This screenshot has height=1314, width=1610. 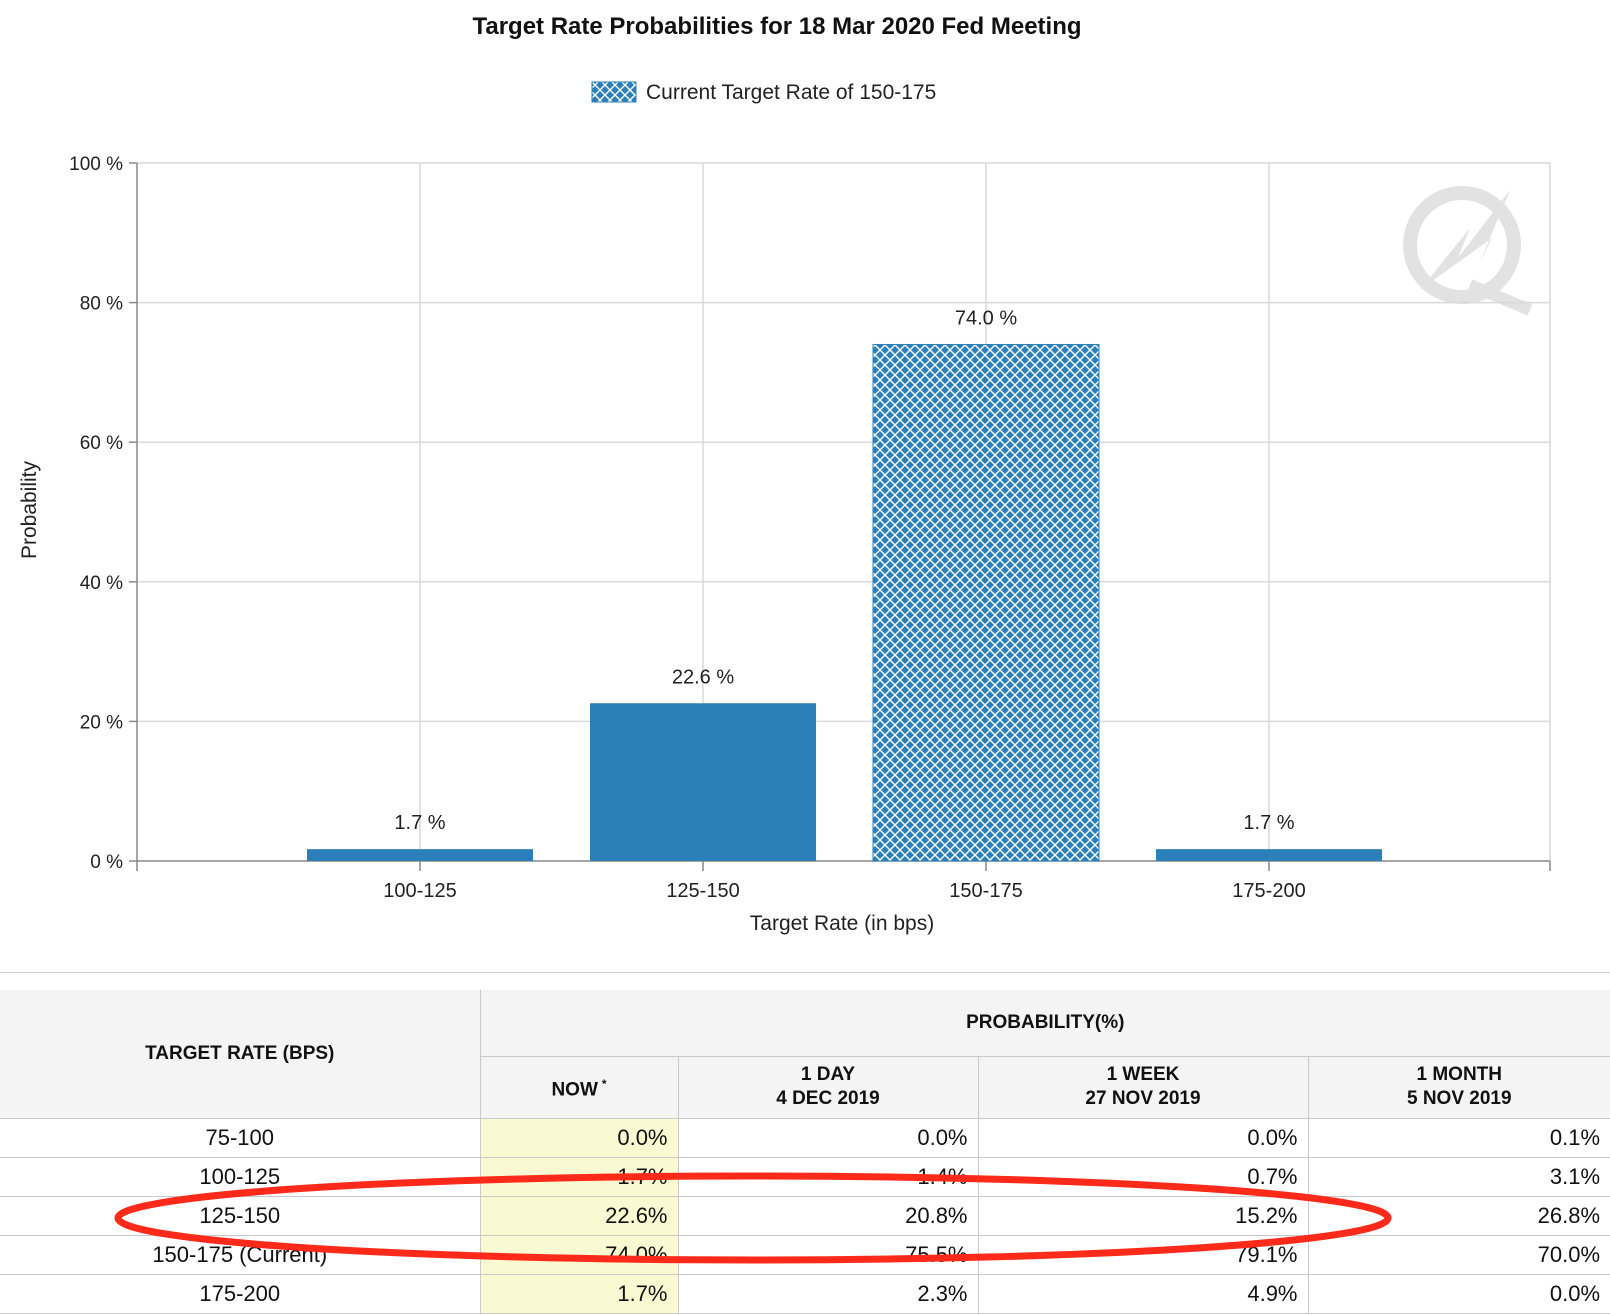 What do you see at coordinates (828, 1254) in the screenshot?
I see `one-day-cell: 75.5%` at bounding box center [828, 1254].